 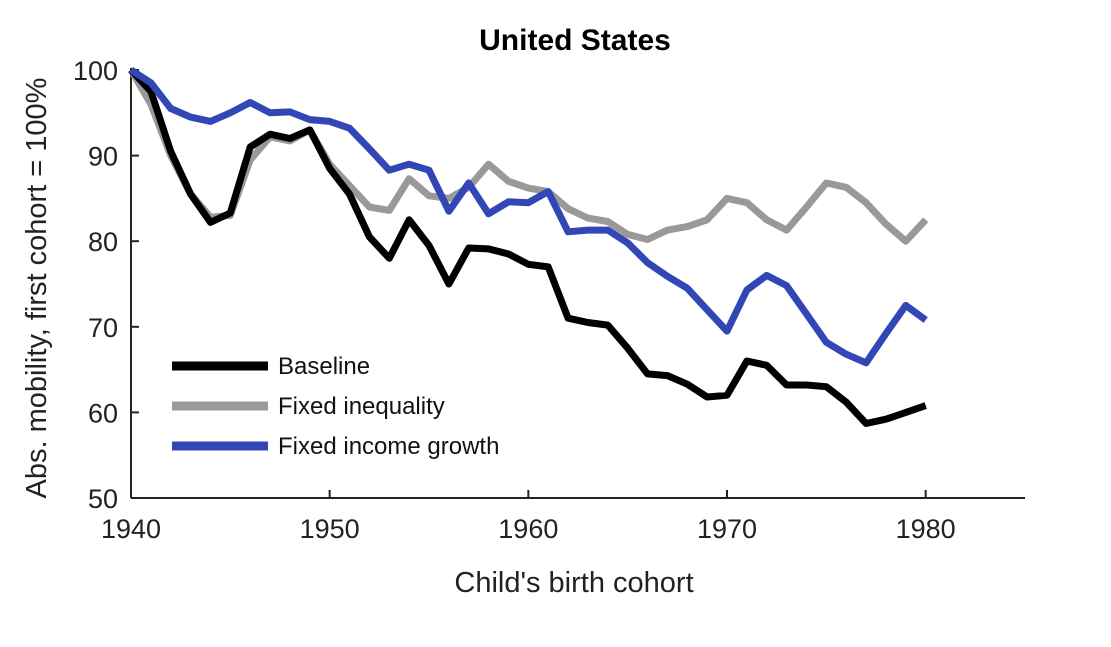 I want to click on x-tick-label: 1980, so click(x=926, y=529).